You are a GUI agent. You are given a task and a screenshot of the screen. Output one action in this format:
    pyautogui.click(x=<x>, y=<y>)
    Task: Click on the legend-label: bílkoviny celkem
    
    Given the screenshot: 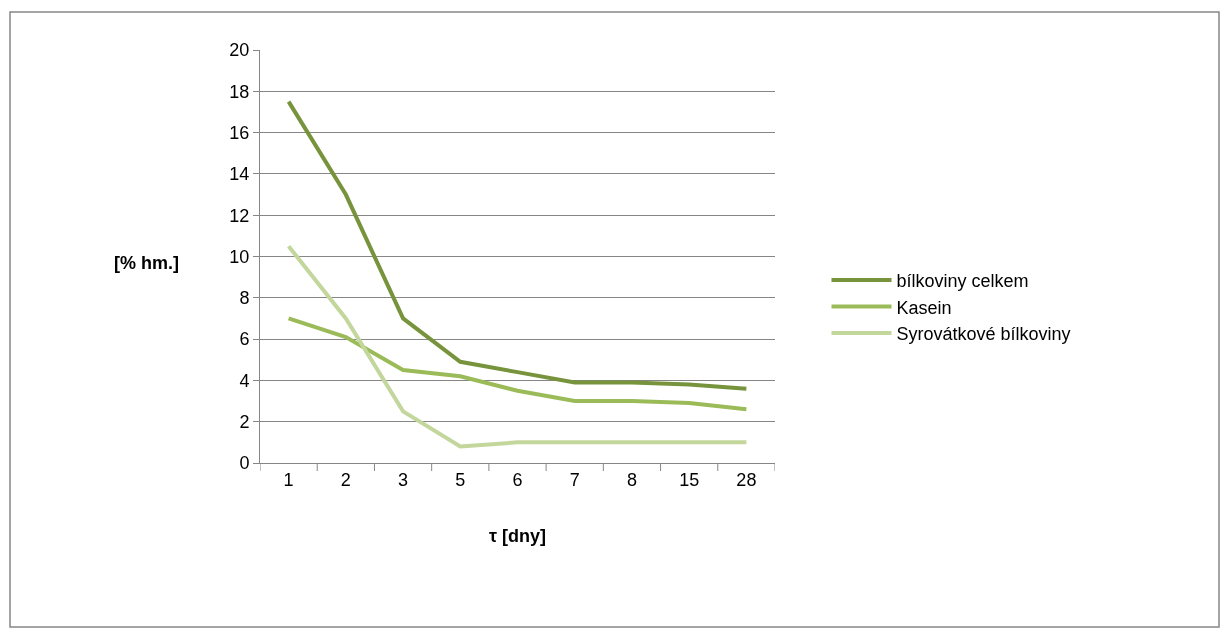 What is the action you would take?
    pyautogui.click(x=962, y=281)
    